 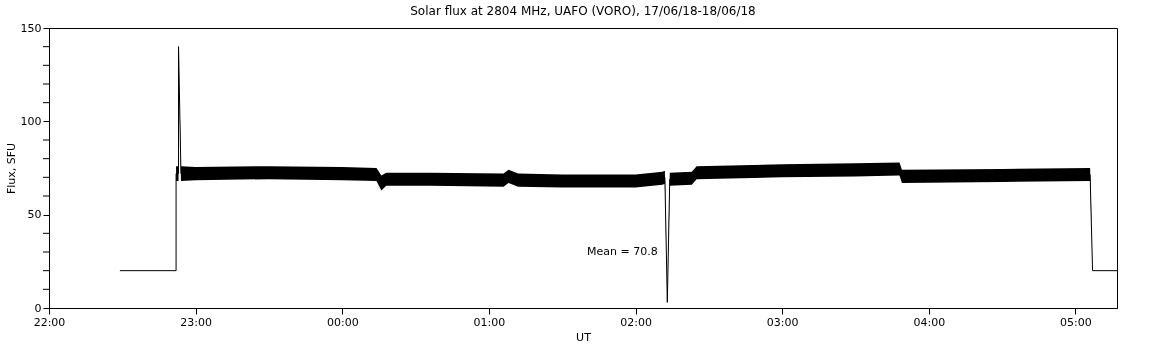 What do you see at coordinates (31, 28) in the screenshot?
I see `y-tick-label: 150` at bounding box center [31, 28].